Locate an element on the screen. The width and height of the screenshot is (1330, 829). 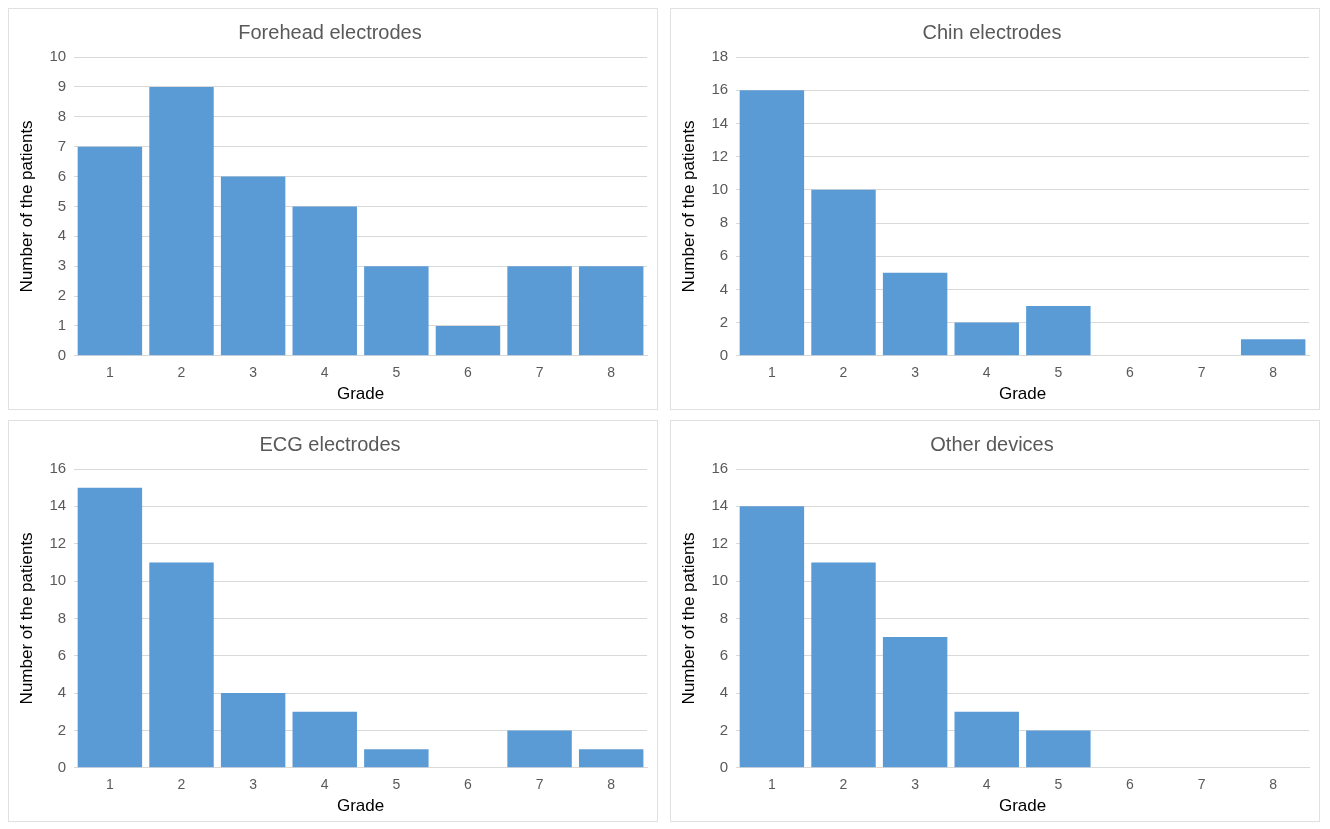
y-tick-label: 7 is located at coordinates (62, 145).